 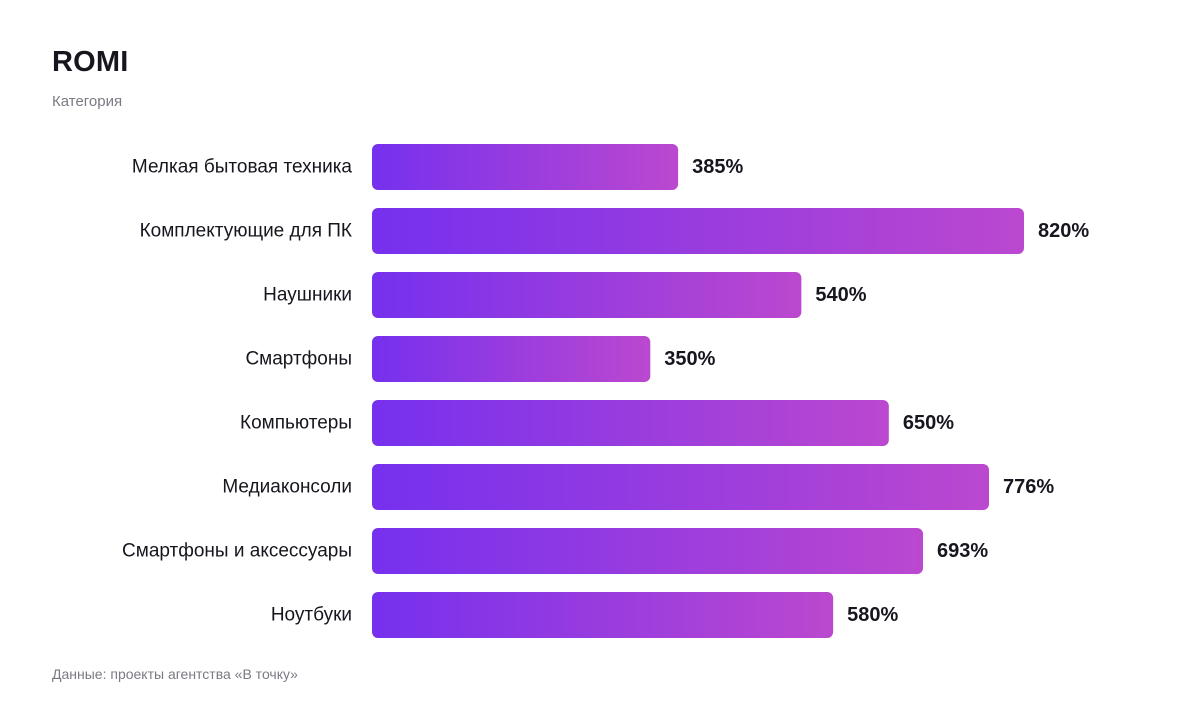 I want to click on chart-title: ROMI, so click(x=90, y=62).